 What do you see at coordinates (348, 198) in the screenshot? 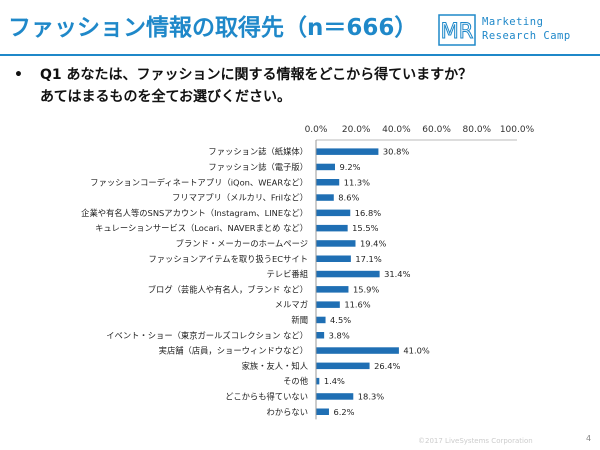
I see `data-label: 8.6%` at bounding box center [348, 198].